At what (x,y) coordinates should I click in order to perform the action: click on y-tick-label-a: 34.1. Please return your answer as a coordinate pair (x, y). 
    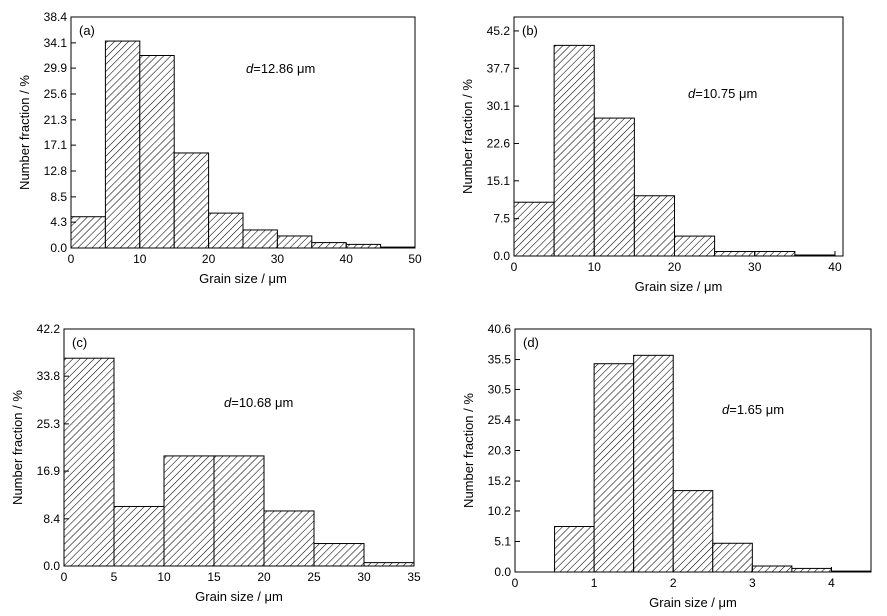
    Looking at the image, I should click on (56, 43).